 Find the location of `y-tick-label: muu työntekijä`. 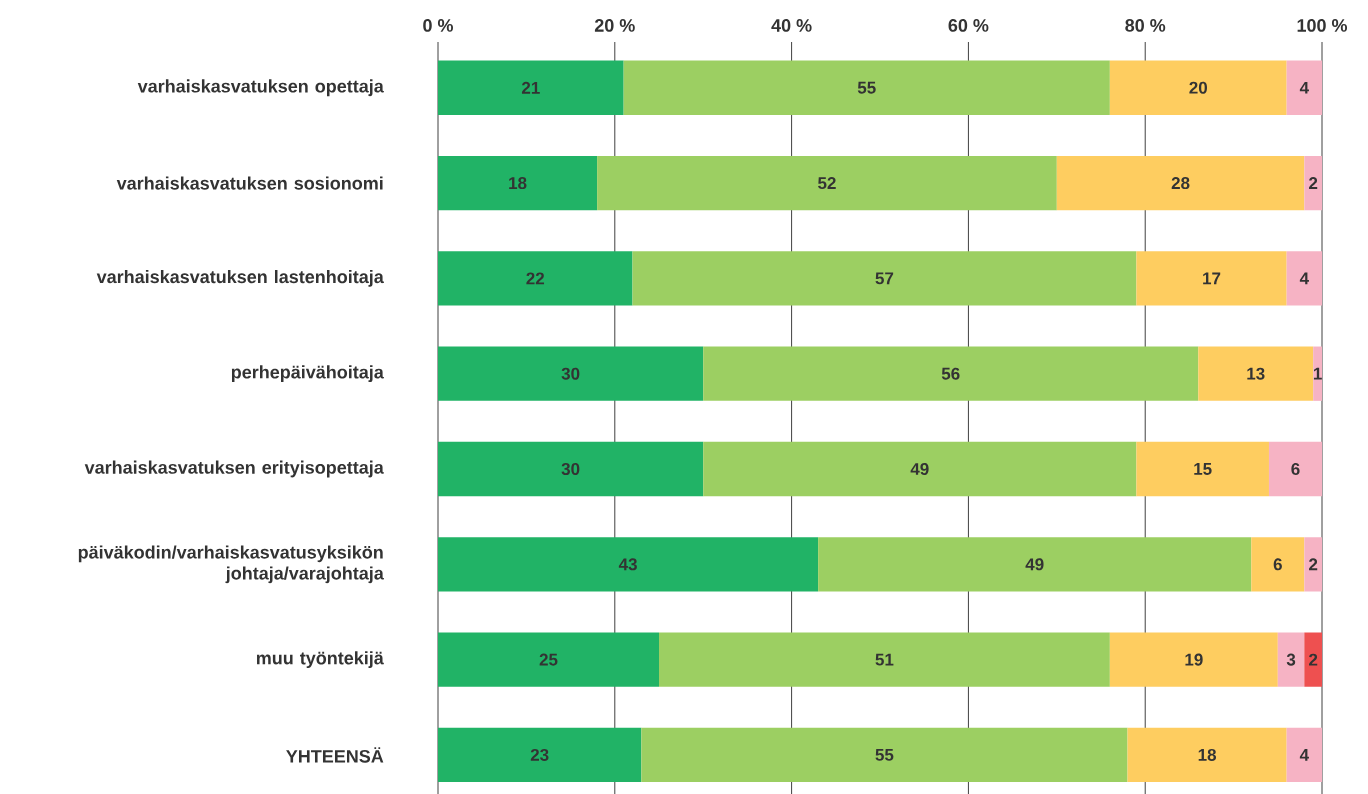

y-tick-label: muu työntekijä is located at coordinates (320, 660).